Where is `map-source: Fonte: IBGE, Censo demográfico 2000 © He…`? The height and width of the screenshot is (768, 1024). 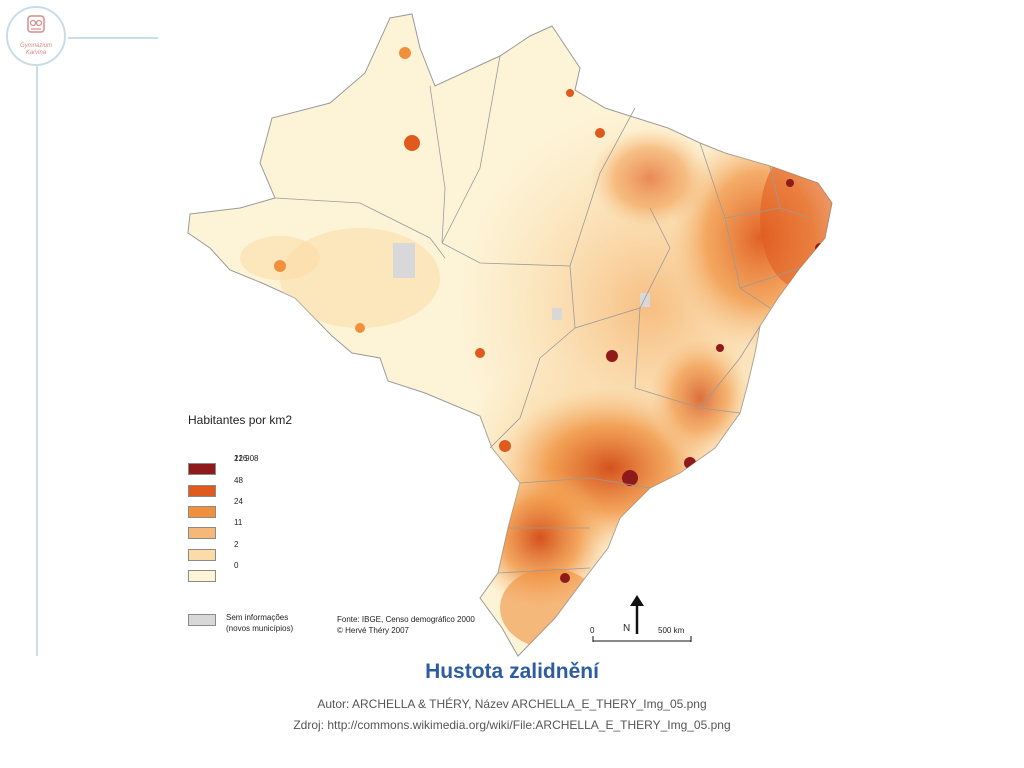 map-source: Fonte: IBGE, Censo demográfico 2000 © He… is located at coordinates (406, 625).